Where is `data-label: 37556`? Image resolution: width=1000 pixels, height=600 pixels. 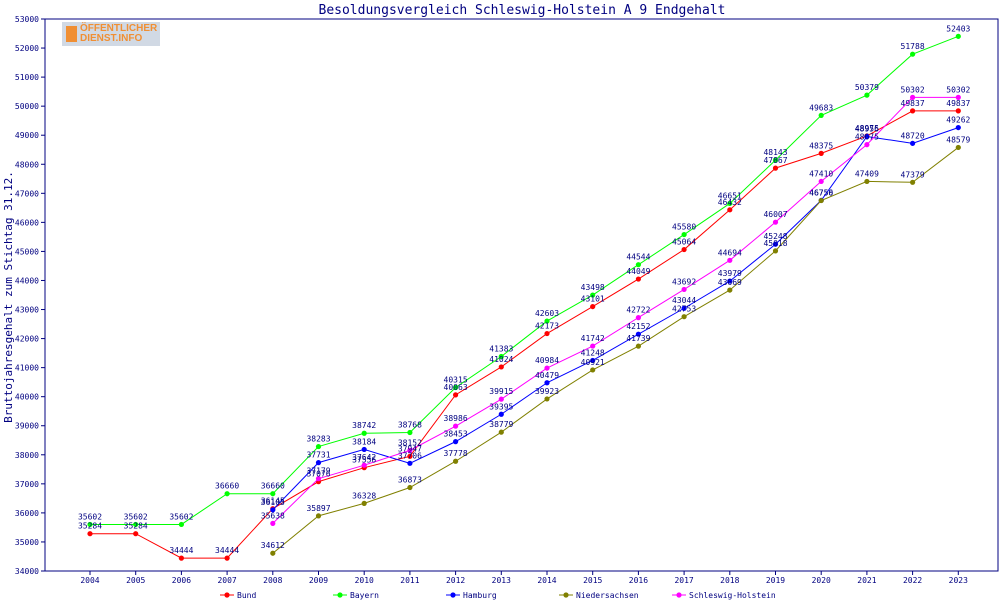 data-label: 37556 is located at coordinates (364, 460).